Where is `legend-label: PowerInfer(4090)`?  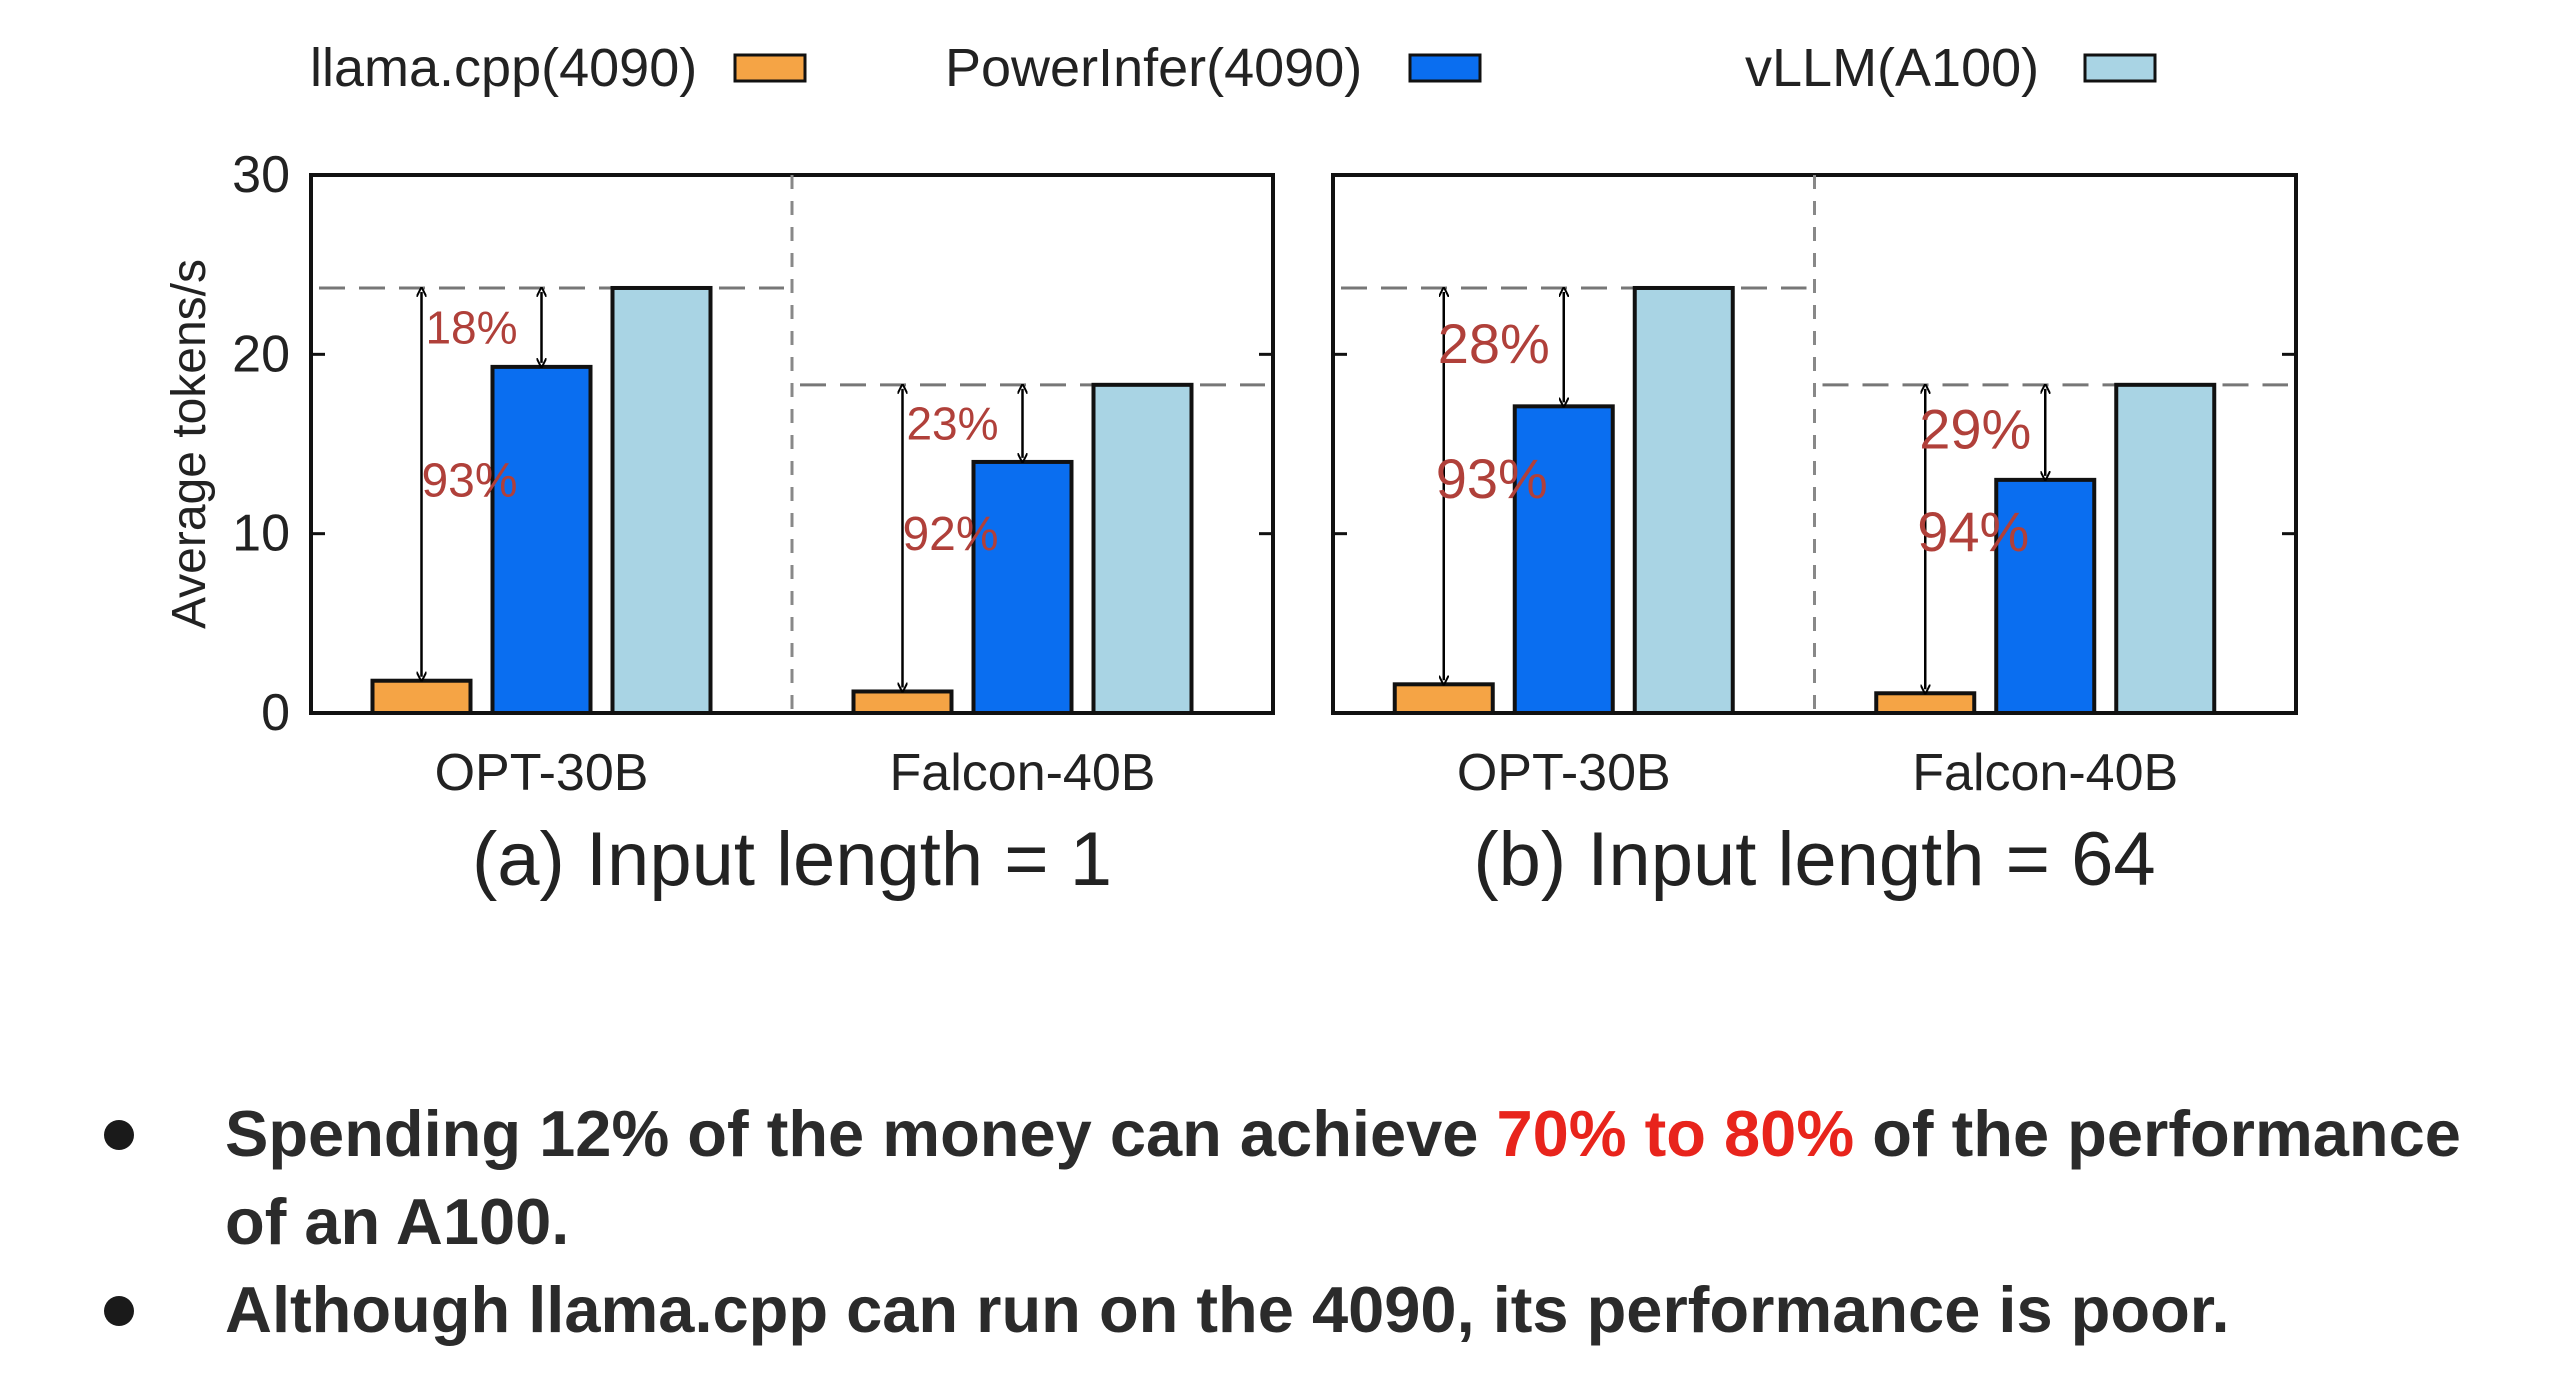 legend-label: PowerInfer(4090) is located at coordinates (1153, 68).